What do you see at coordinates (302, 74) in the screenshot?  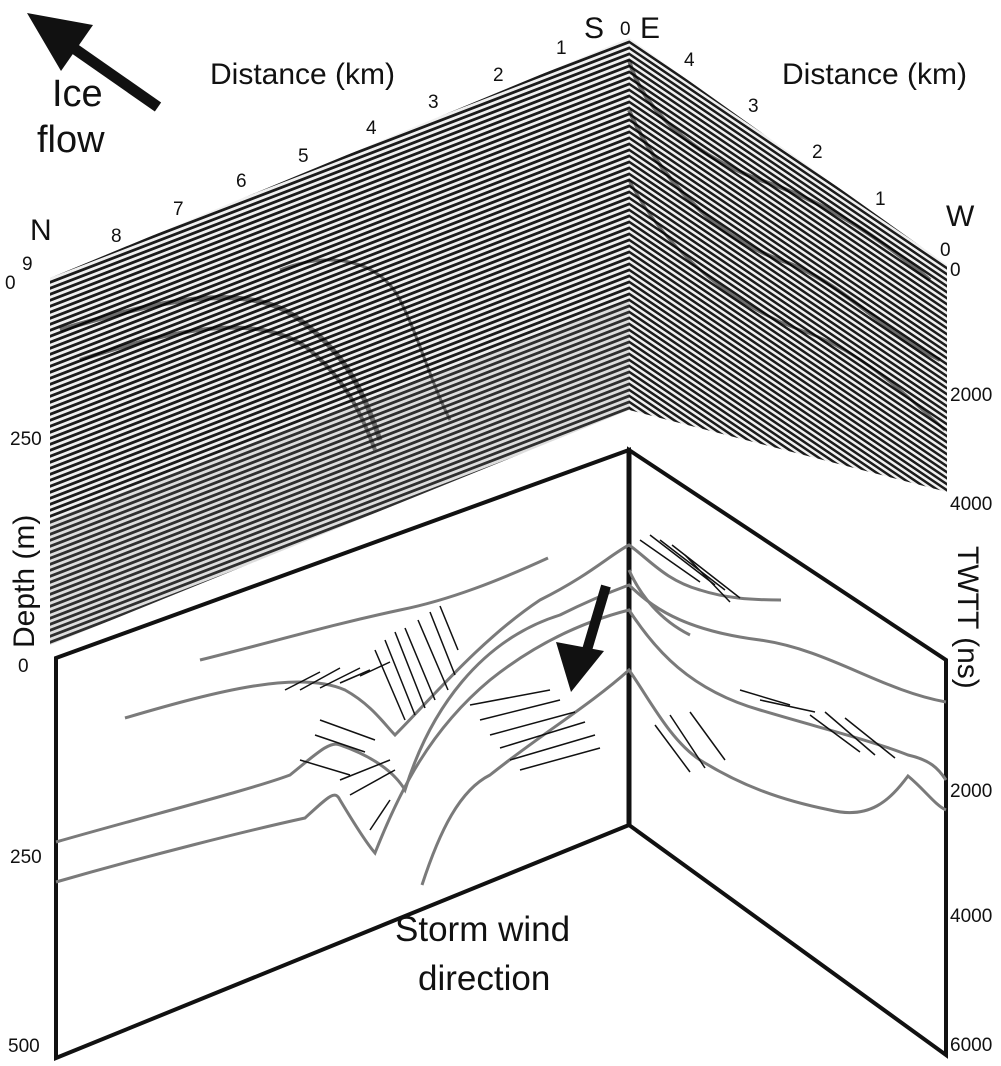 I see `north-distance-label: Distance (km)` at bounding box center [302, 74].